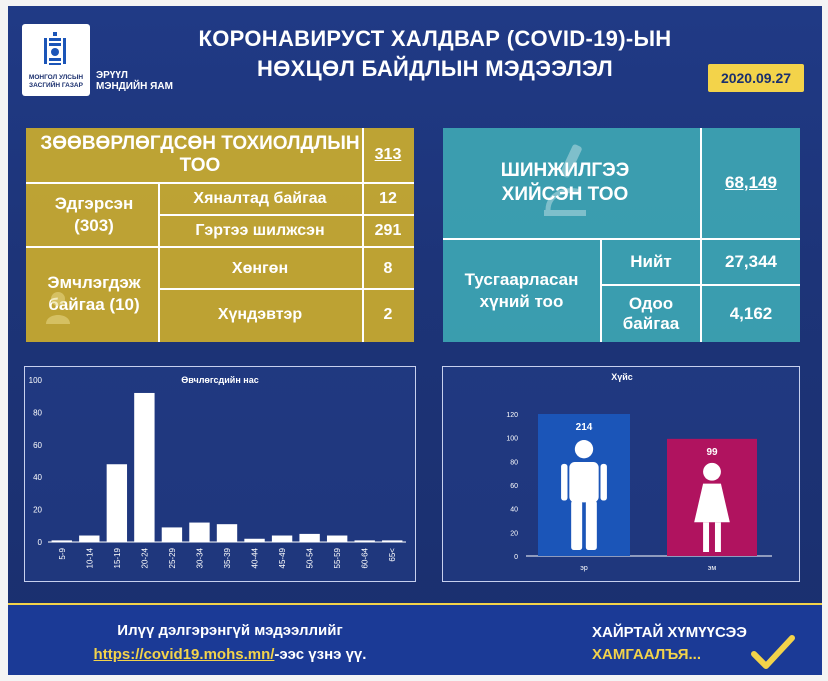 Image resolution: width=828 pixels, height=681 pixels. What do you see at coordinates (712, 568) in the screenshot?
I see `x-tick-label: эм` at bounding box center [712, 568].